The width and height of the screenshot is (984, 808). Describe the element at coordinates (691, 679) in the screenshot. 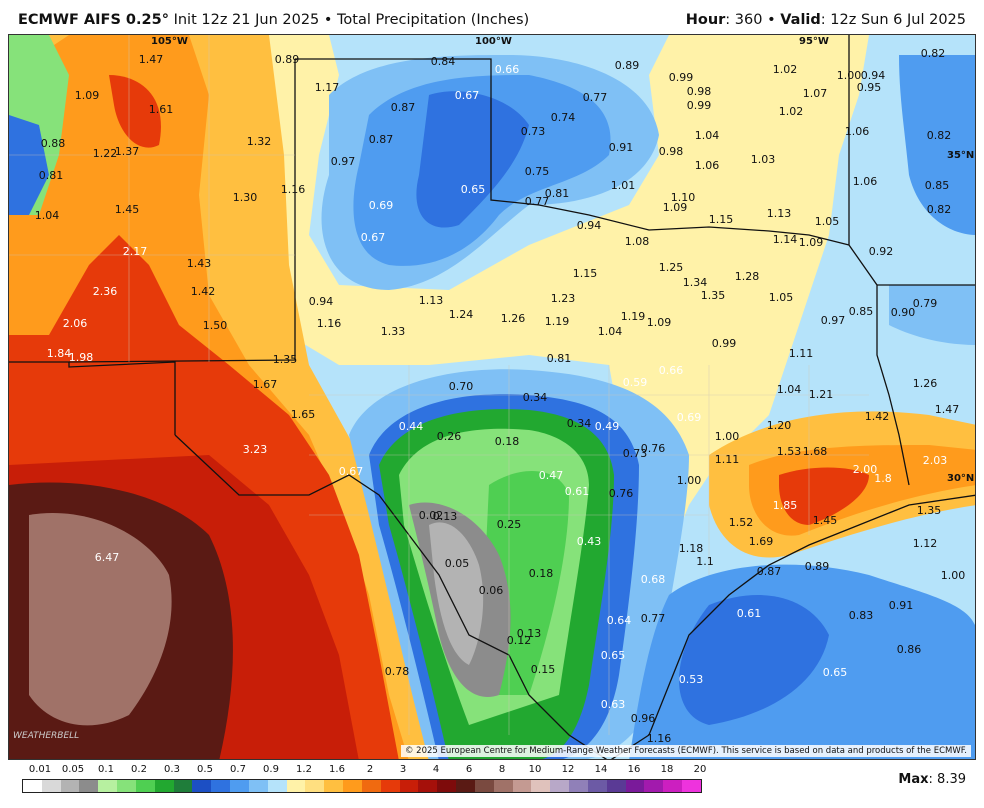

I see `precip-value-label: 0.53` at that location.